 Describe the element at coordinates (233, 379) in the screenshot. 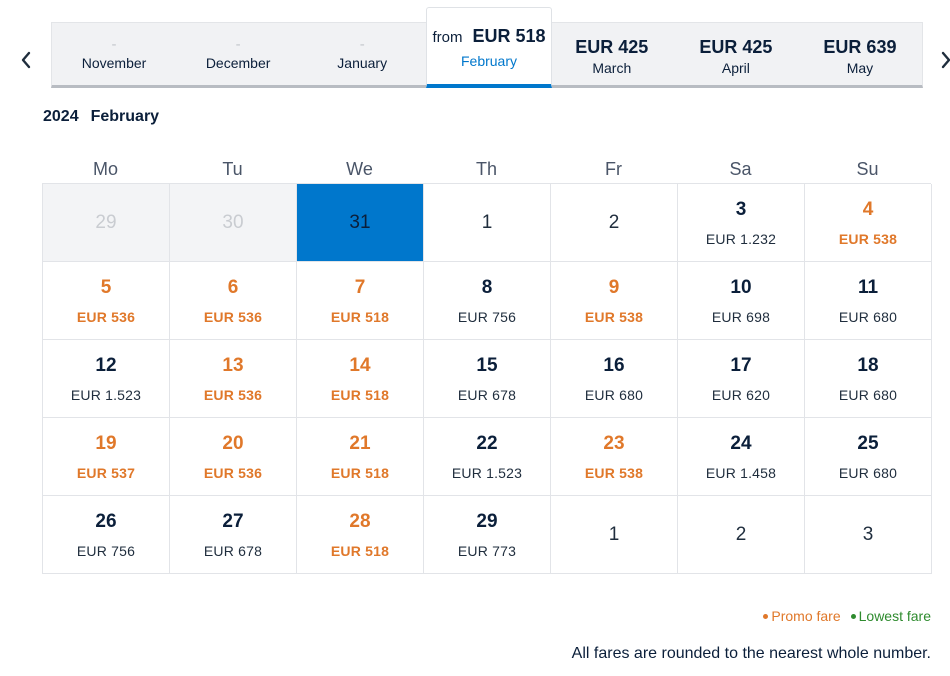

I see `day-cell: 13 EUR 536` at that location.